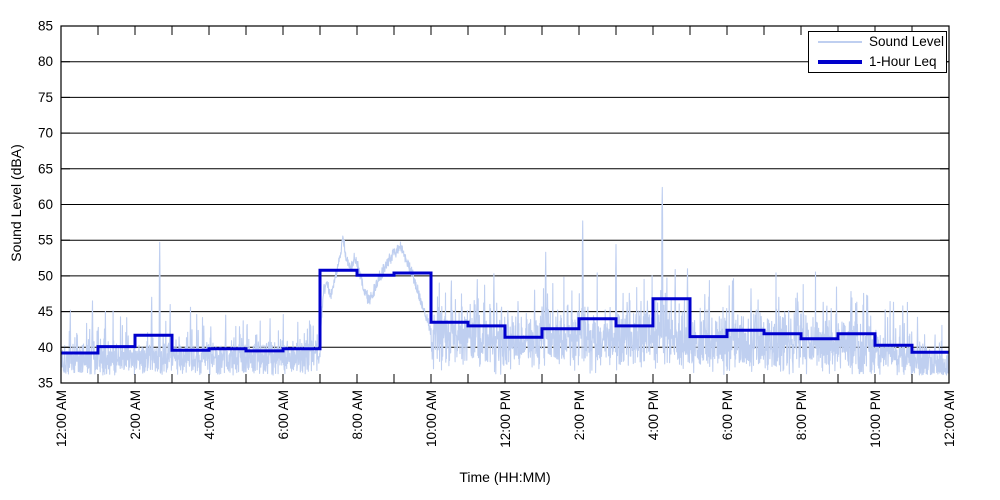  I want to click on x-tick-label: 12:00 PM, so click(505, 419).